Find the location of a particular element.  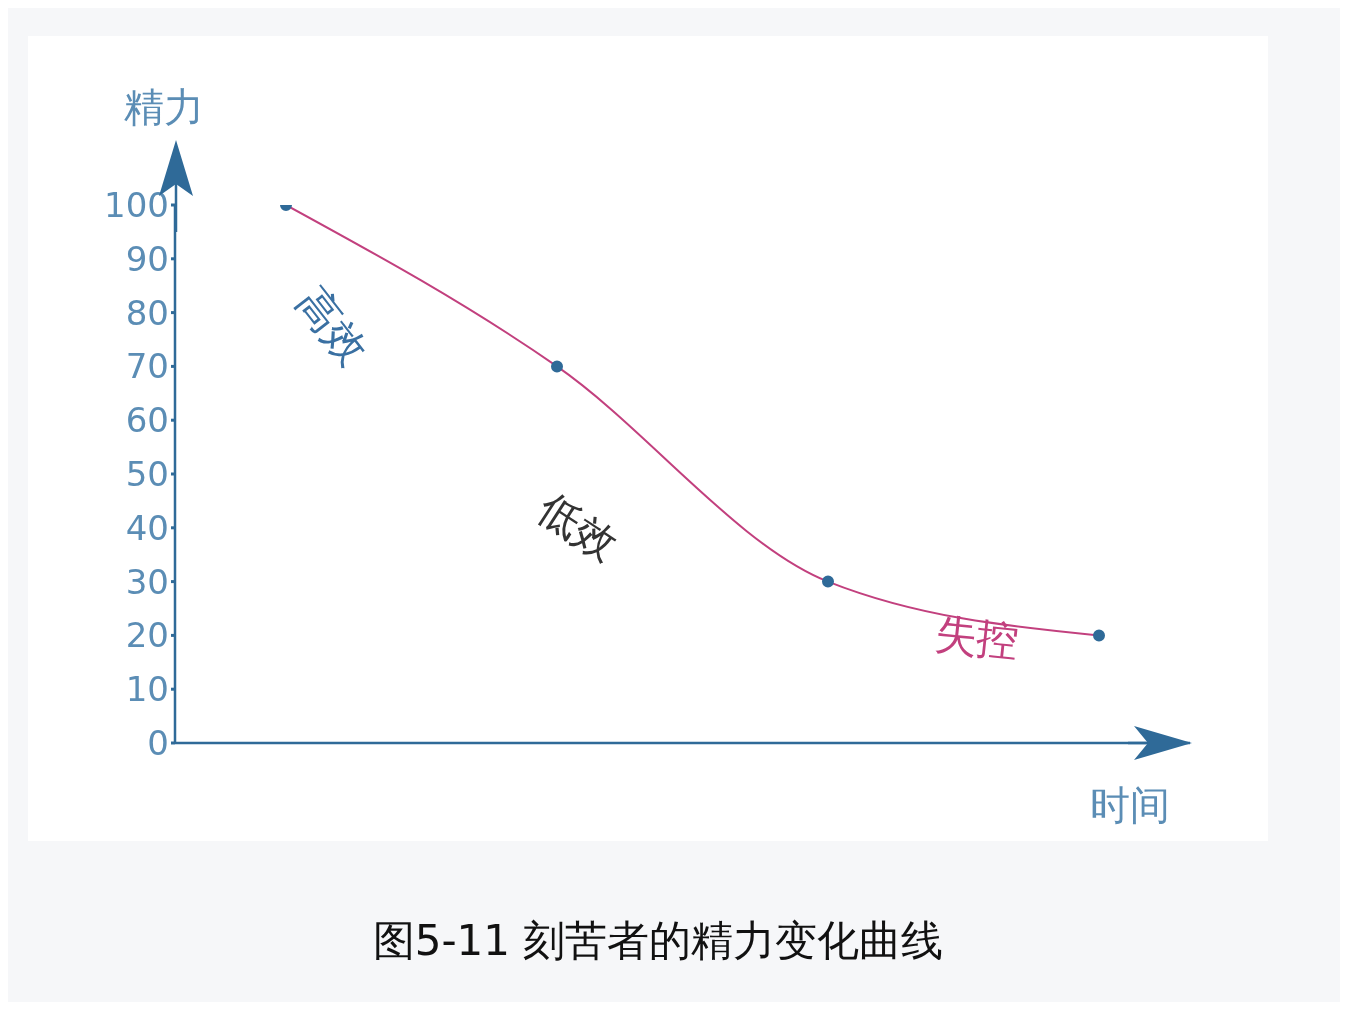

annotation: 失控 is located at coordinates (977, 638).